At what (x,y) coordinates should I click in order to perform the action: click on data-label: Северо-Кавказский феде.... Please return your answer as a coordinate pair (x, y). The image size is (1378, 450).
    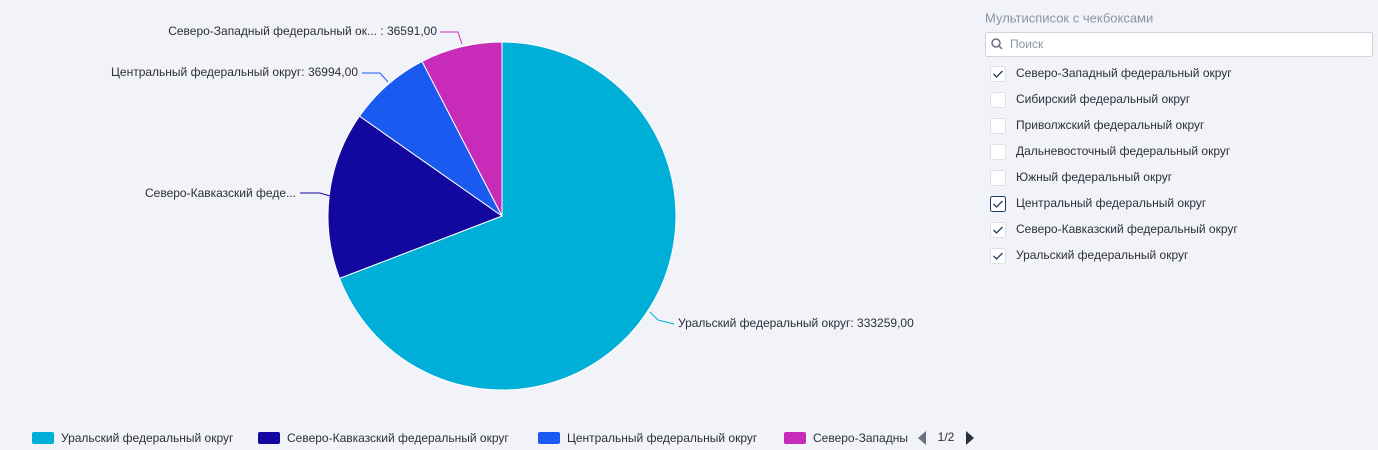
    Looking at the image, I should click on (220, 193).